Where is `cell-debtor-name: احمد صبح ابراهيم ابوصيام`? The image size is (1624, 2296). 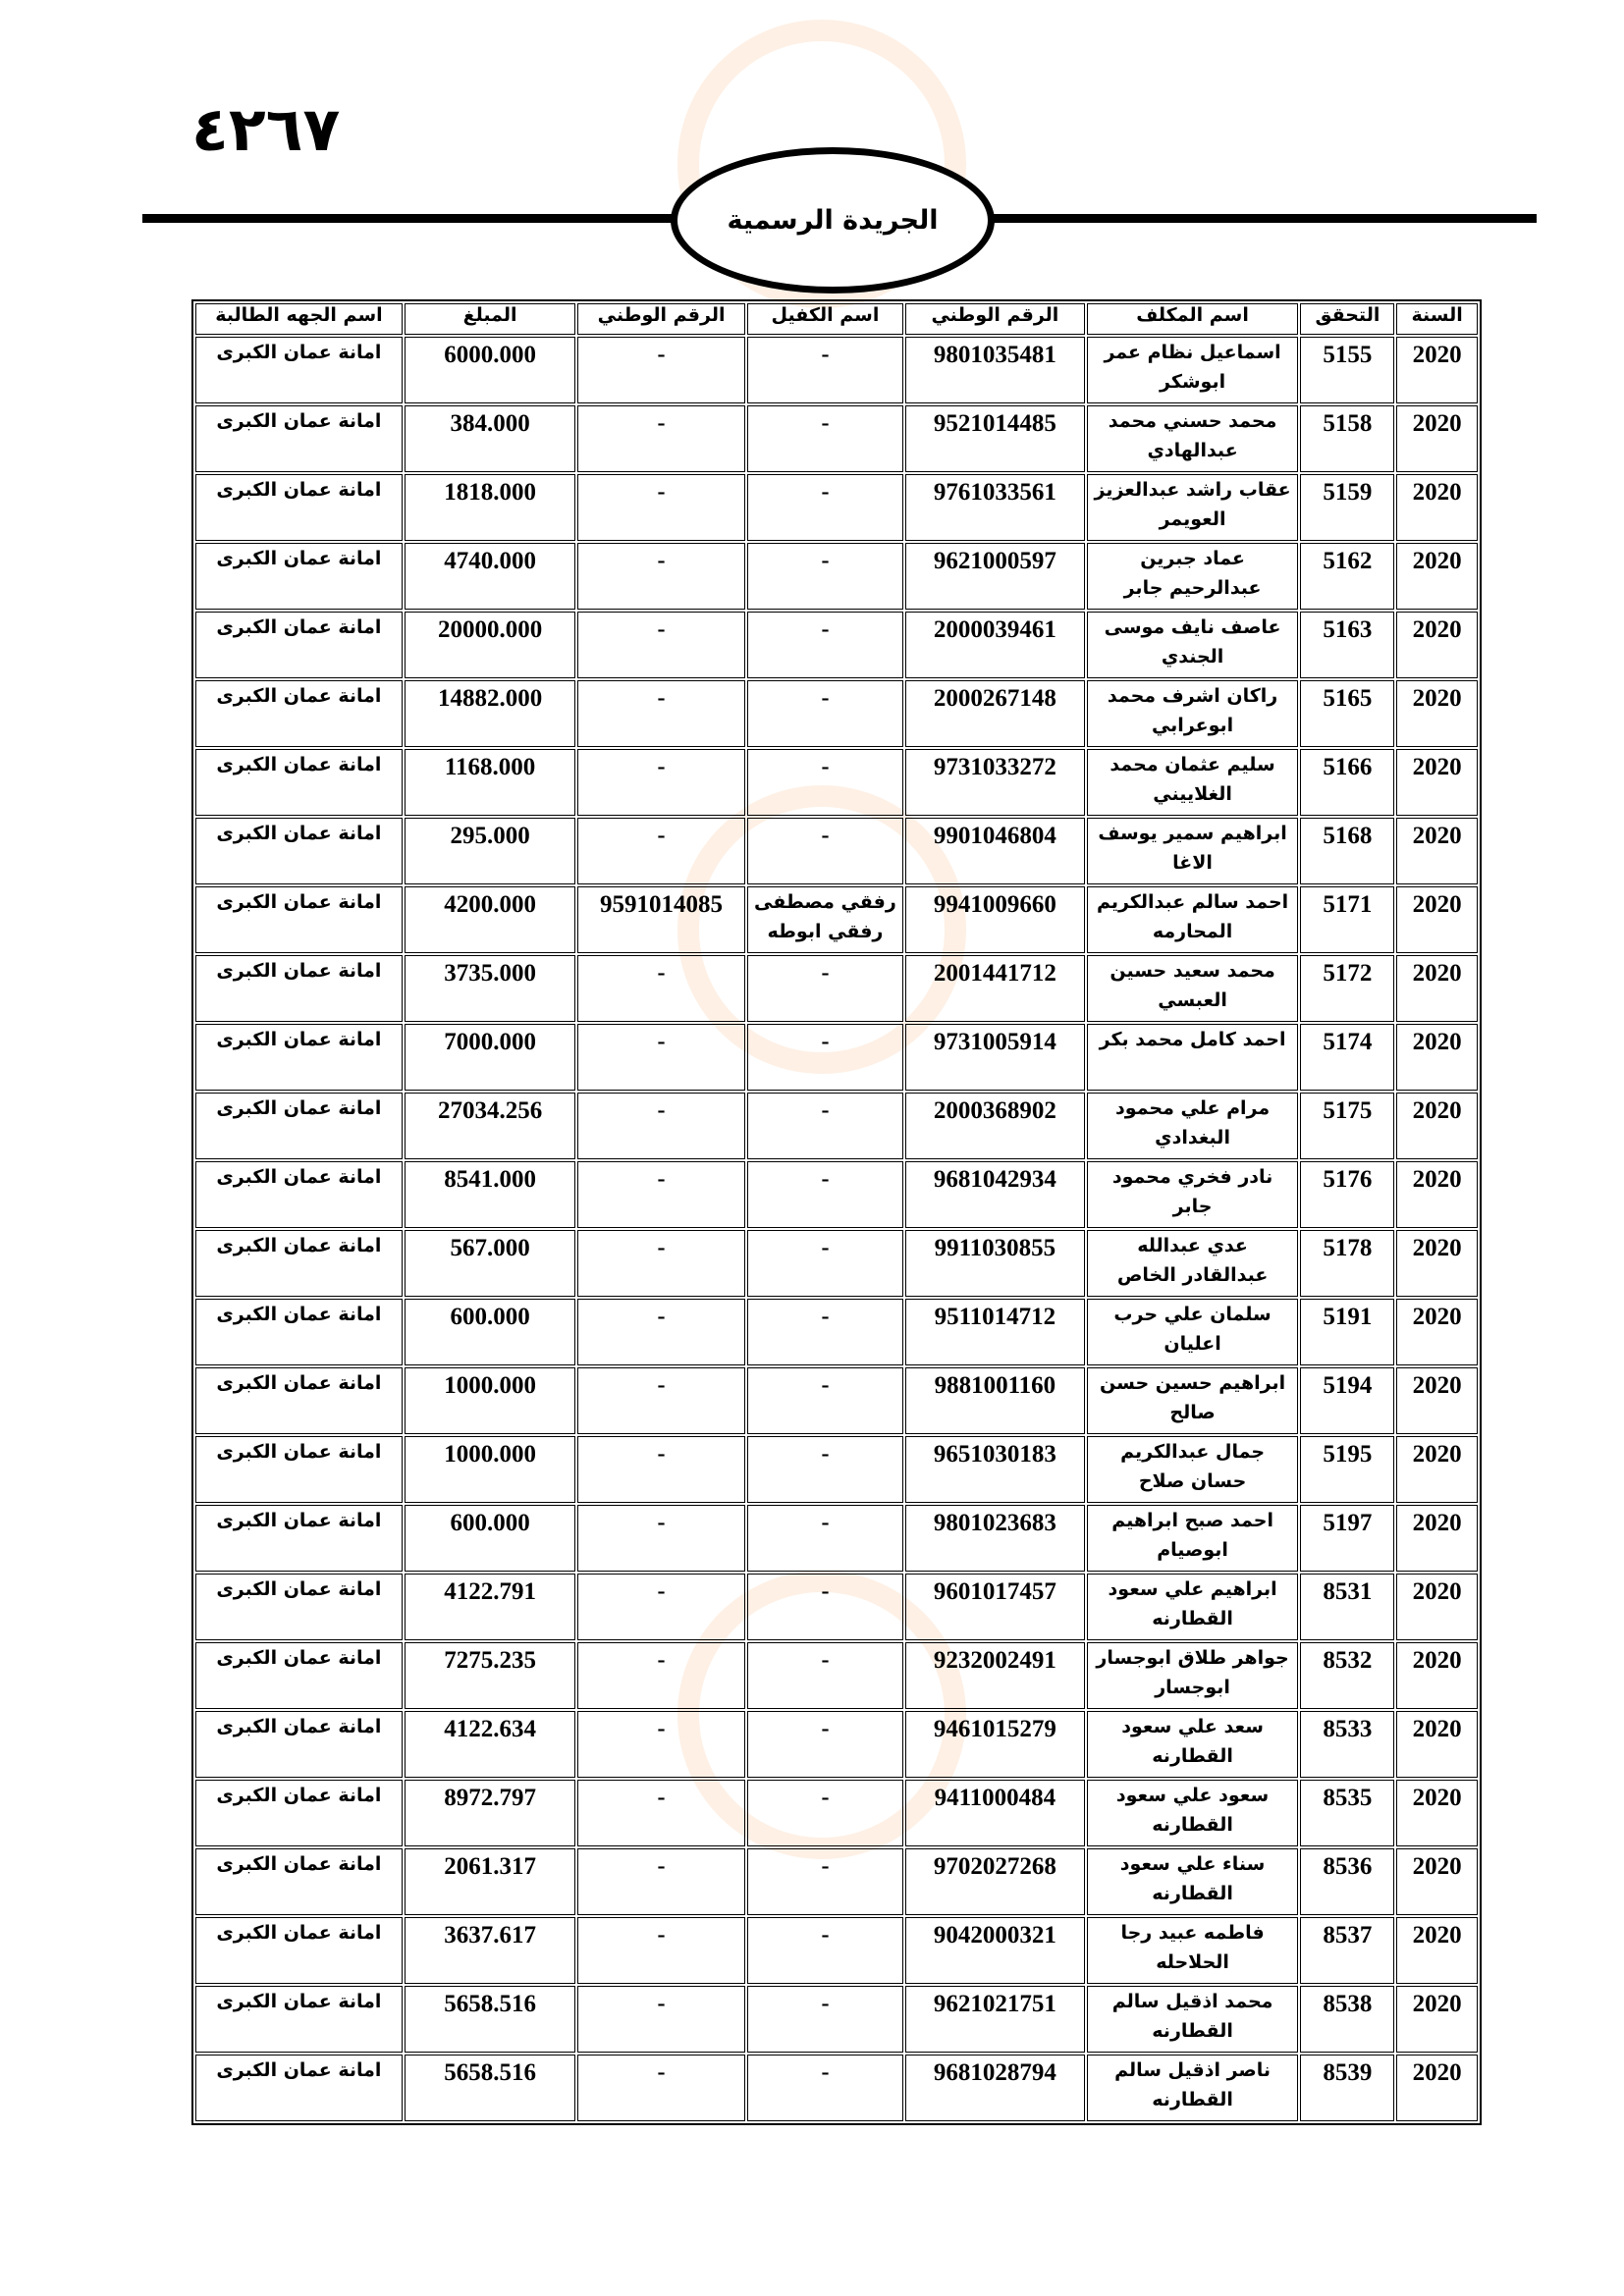 cell-debtor-name: احمد صبح ابراهيم ابوصيام is located at coordinates (1192, 1539).